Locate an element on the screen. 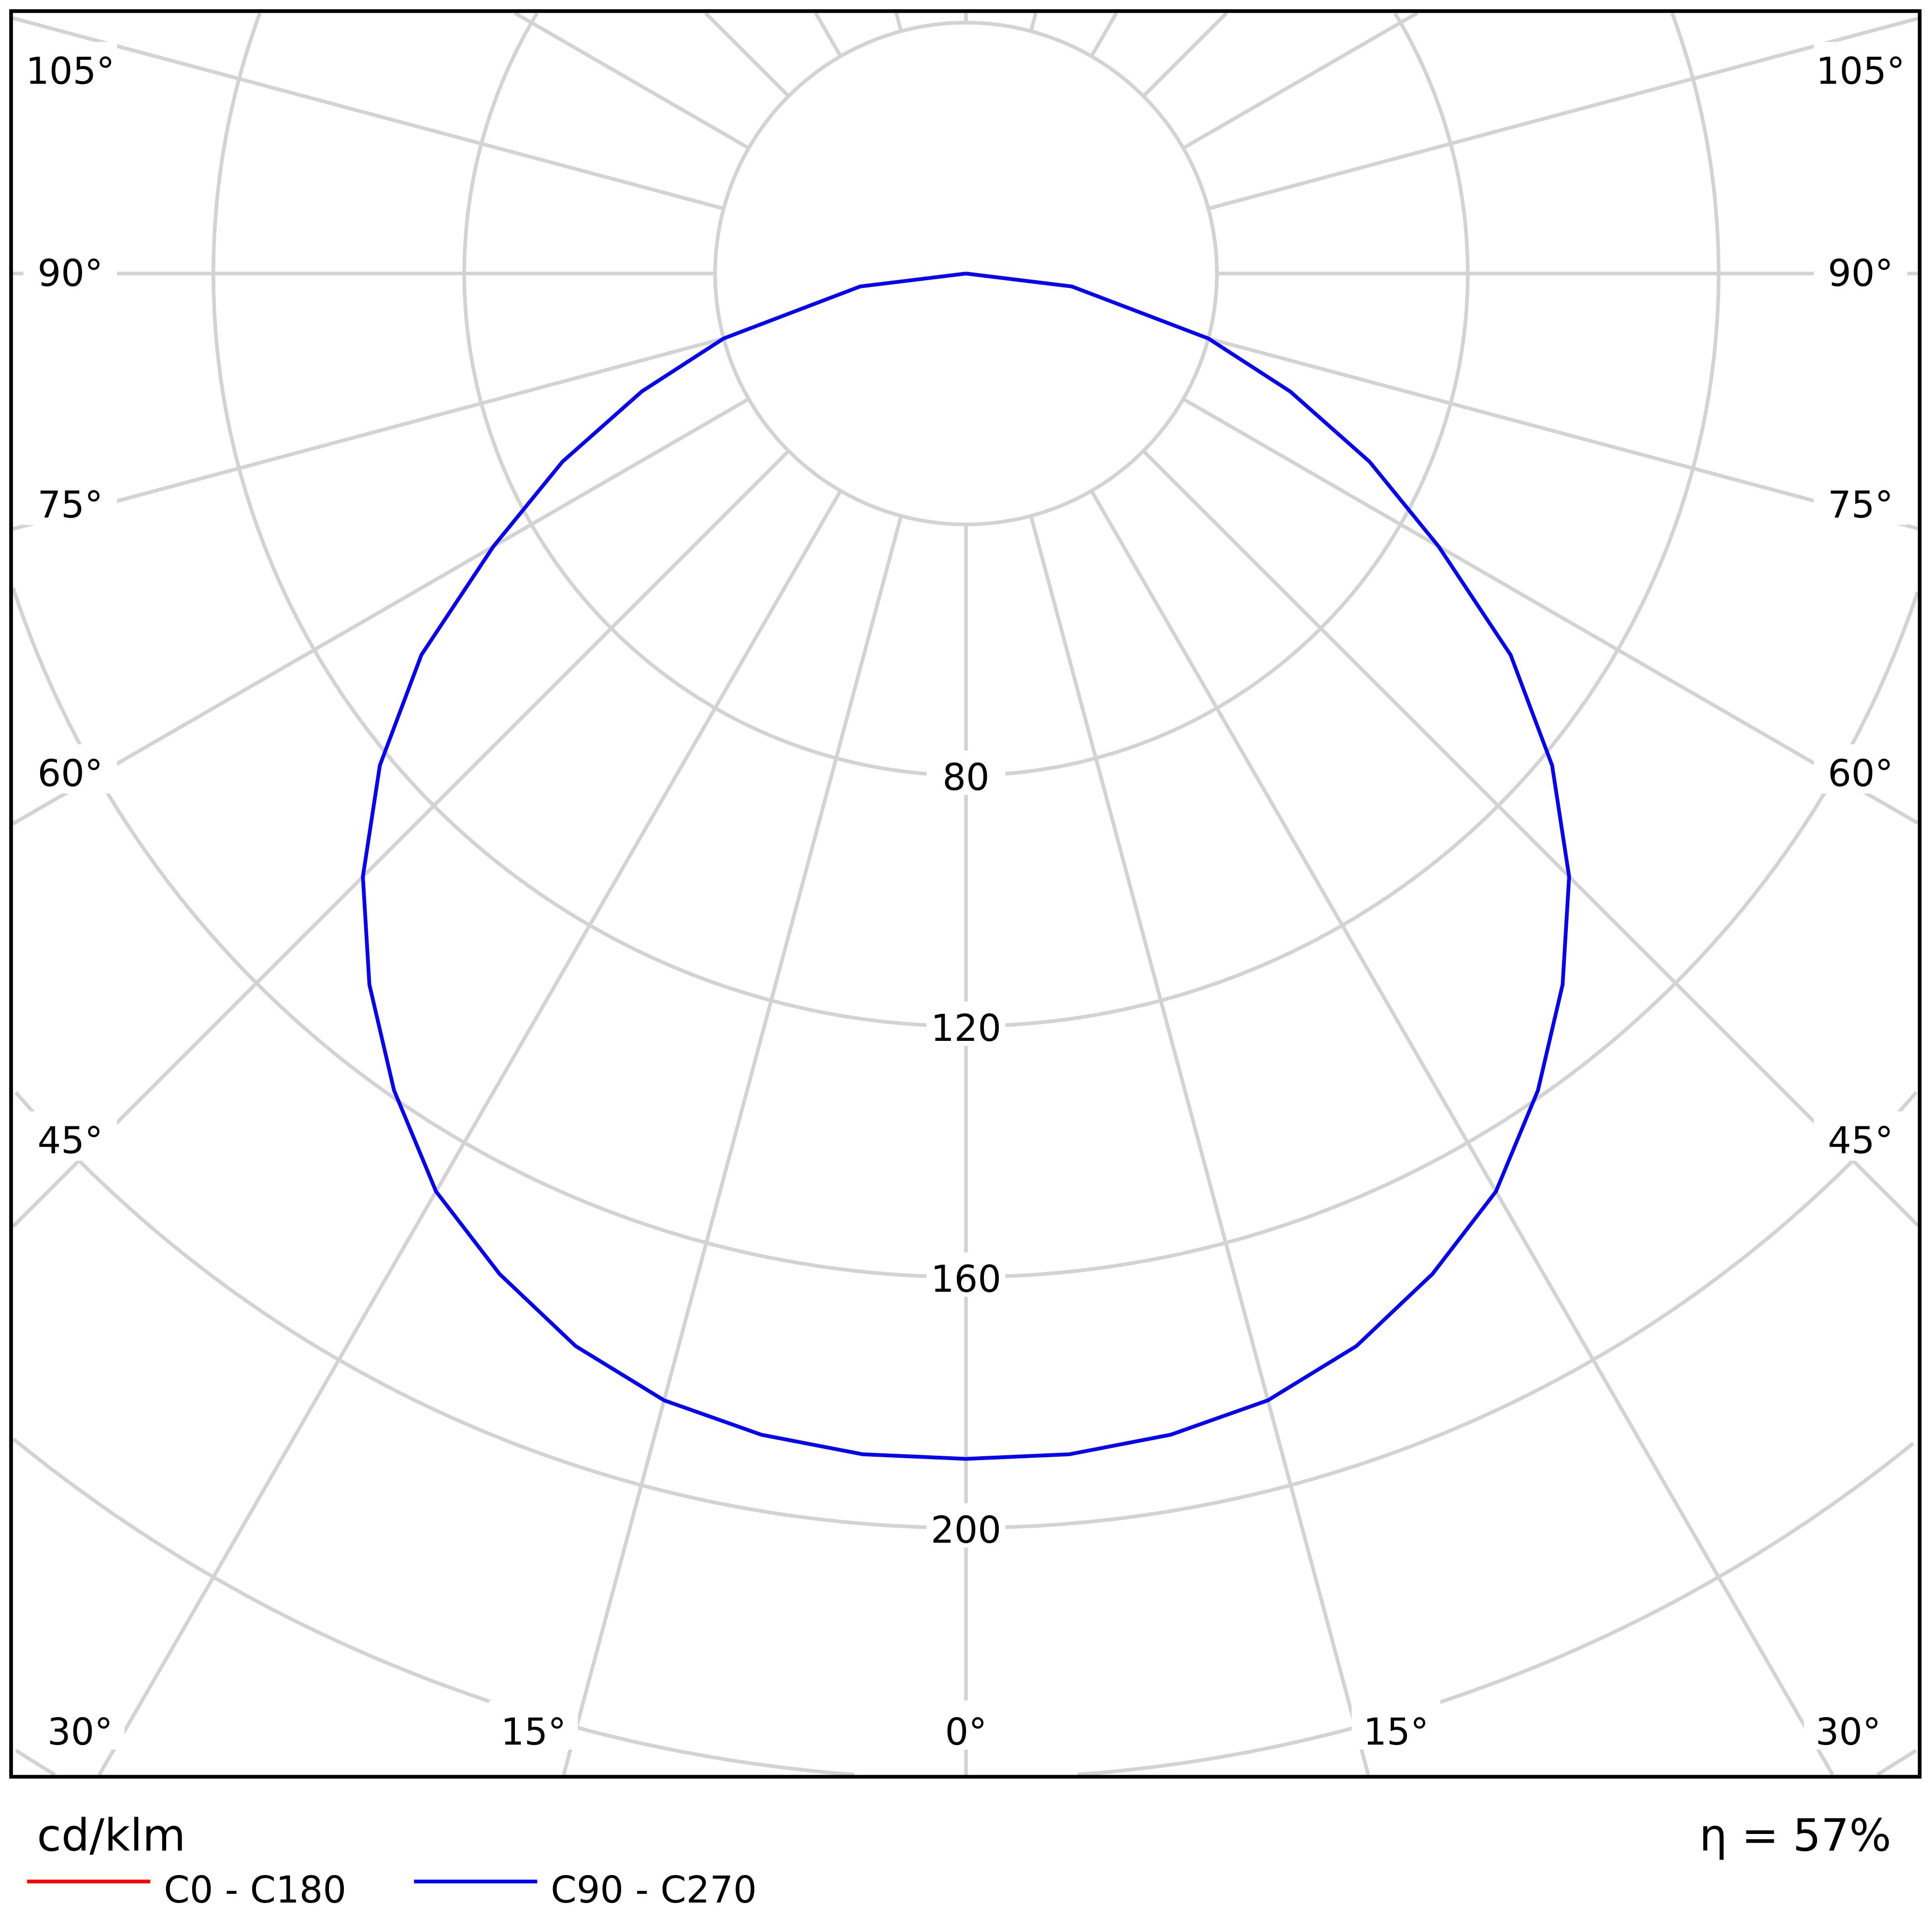 The height and width of the screenshot is (1932, 1932). legend-label-c90: C90 - C270 is located at coordinates (654, 1890).